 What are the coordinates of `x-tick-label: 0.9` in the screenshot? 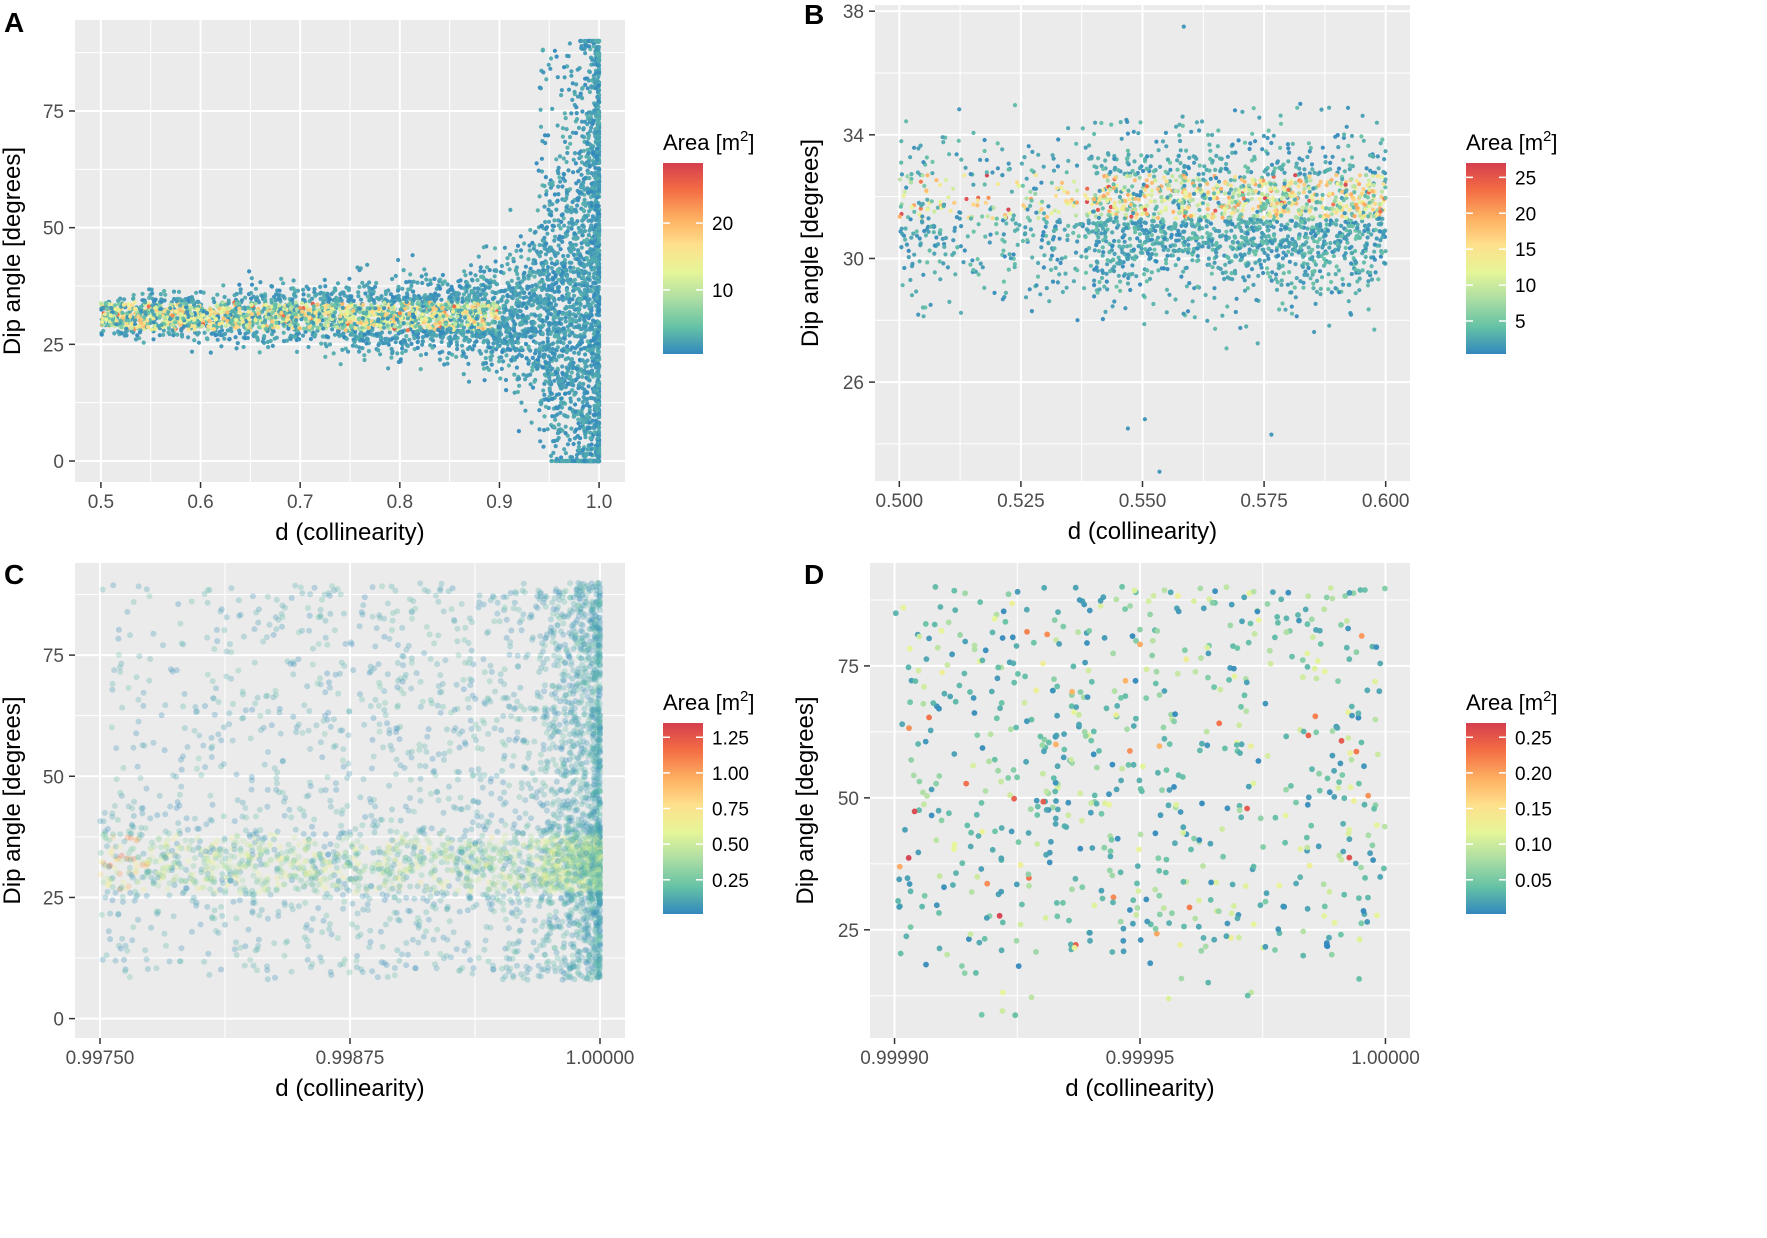 It's located at (499, 502).